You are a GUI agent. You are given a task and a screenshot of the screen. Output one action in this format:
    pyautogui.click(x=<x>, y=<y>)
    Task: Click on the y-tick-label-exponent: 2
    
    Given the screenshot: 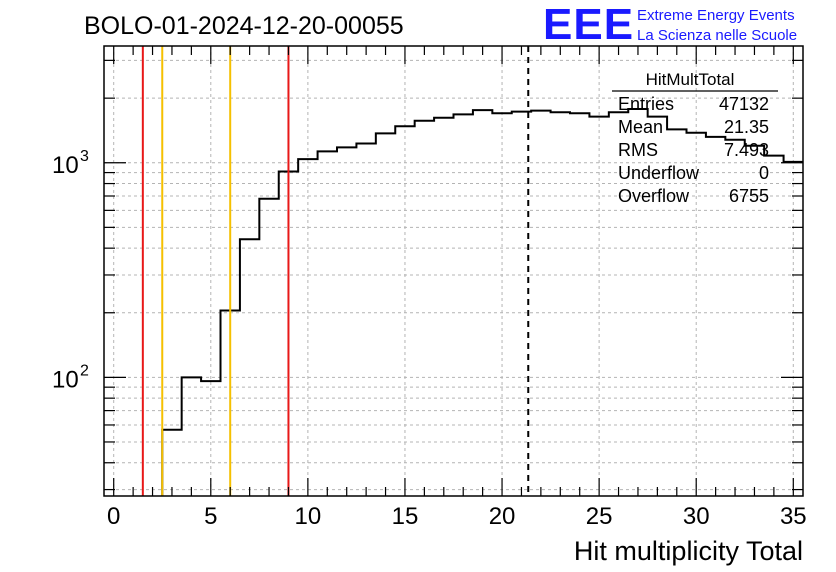 What is the action you would take?
    pyautogui.click(x=84, y=370)
    